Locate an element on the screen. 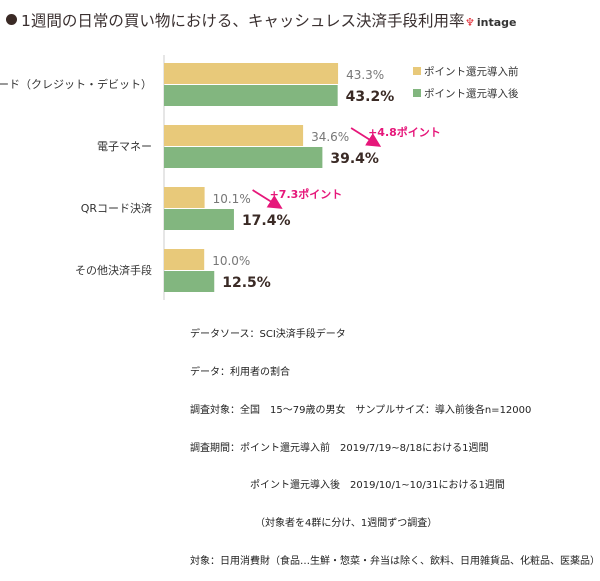  increase-annotation: +7.3ポイント is located at coordinates (306, 194).